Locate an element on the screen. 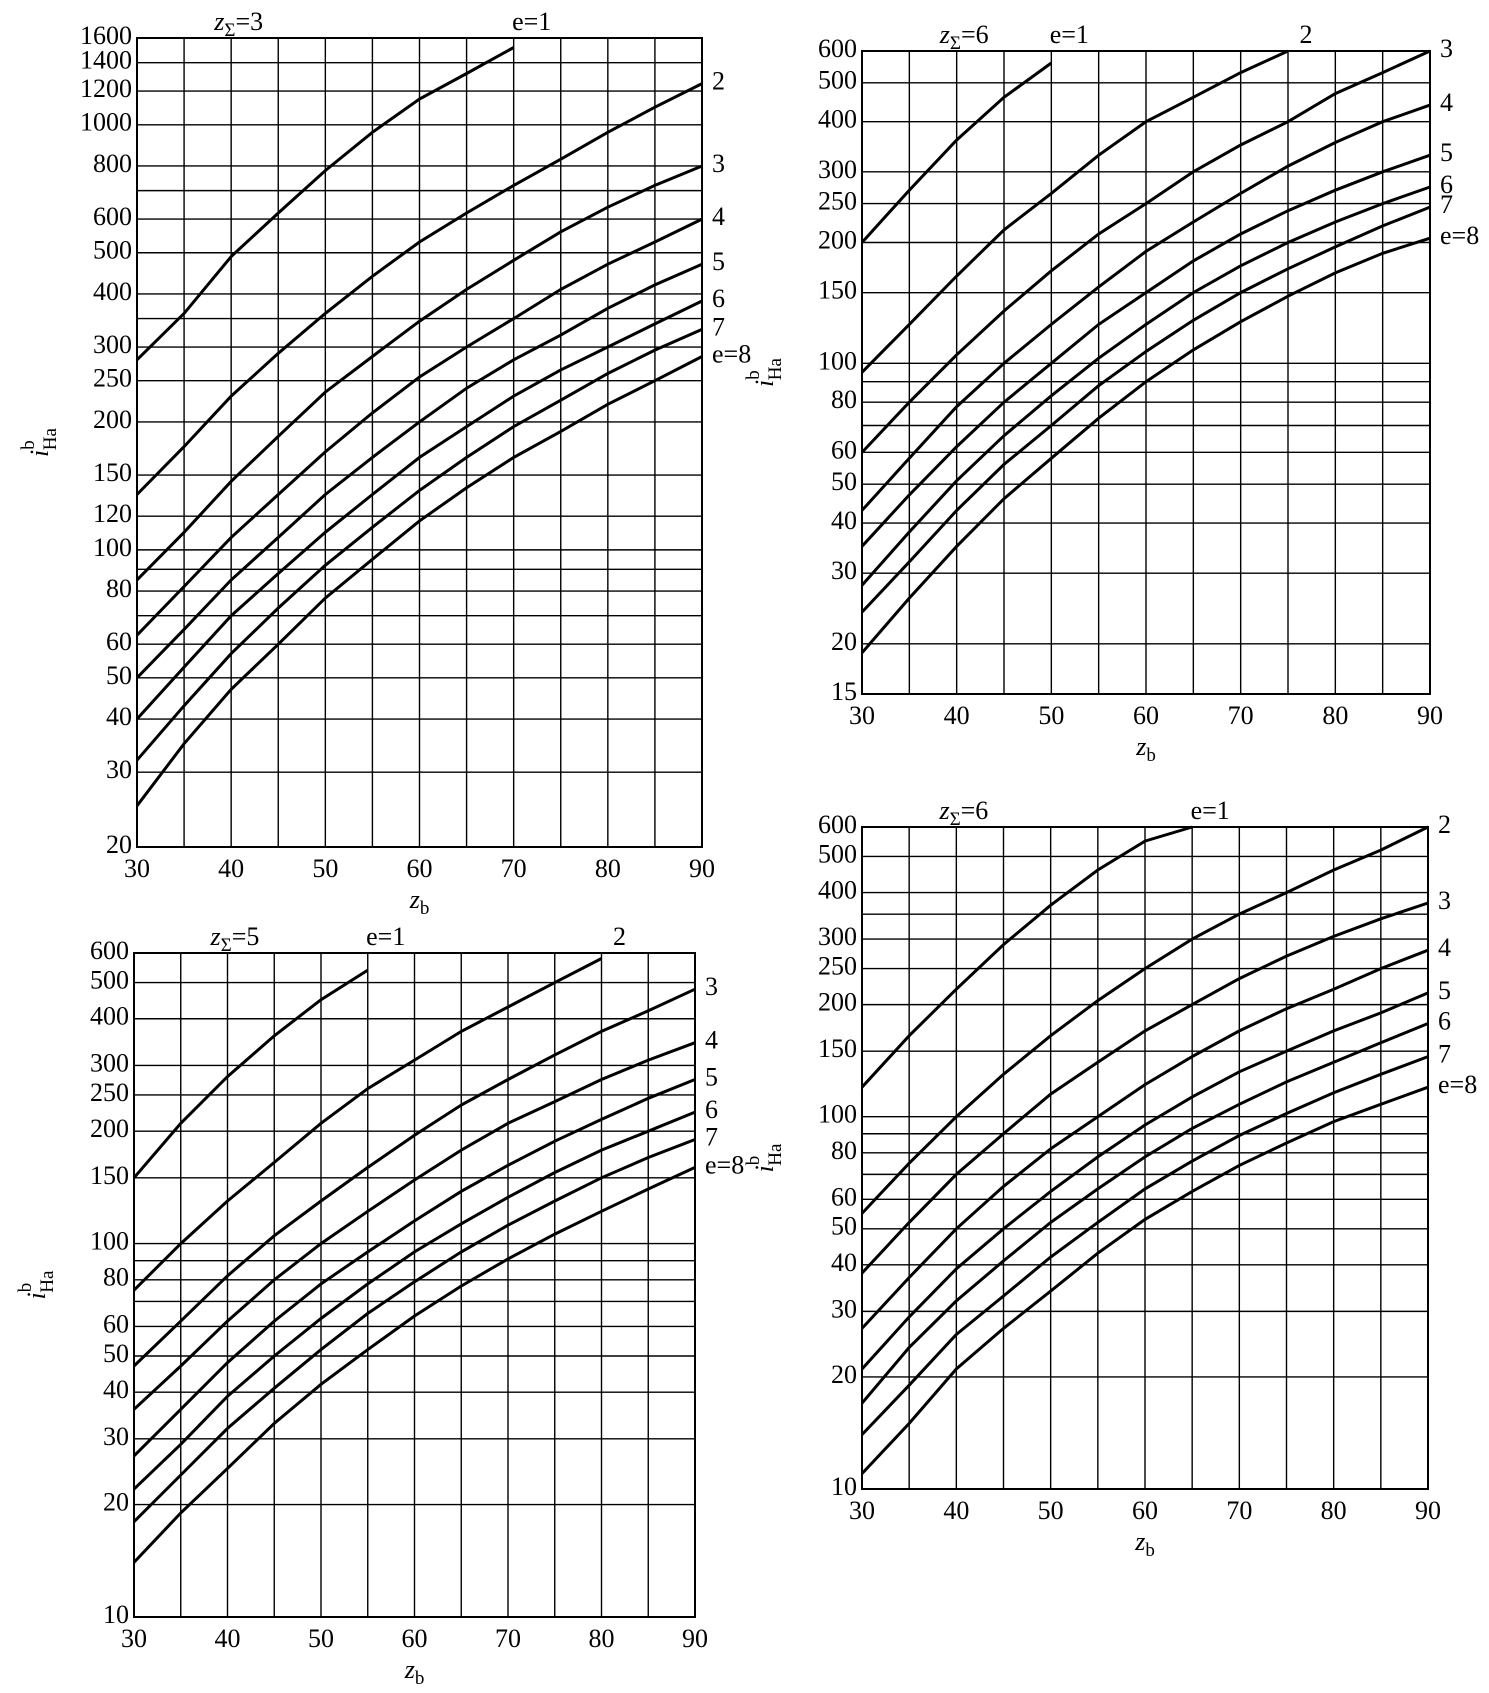  text-base: i is located at coordinates (36, 1295).